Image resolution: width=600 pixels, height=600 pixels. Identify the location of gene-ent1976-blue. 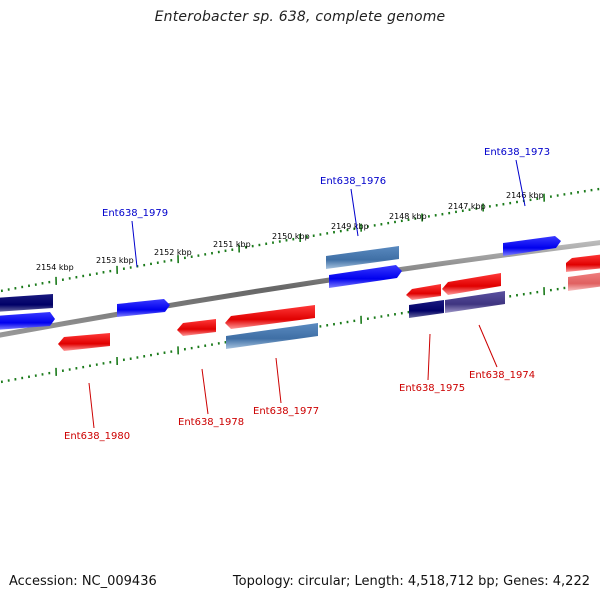
(365, 276).